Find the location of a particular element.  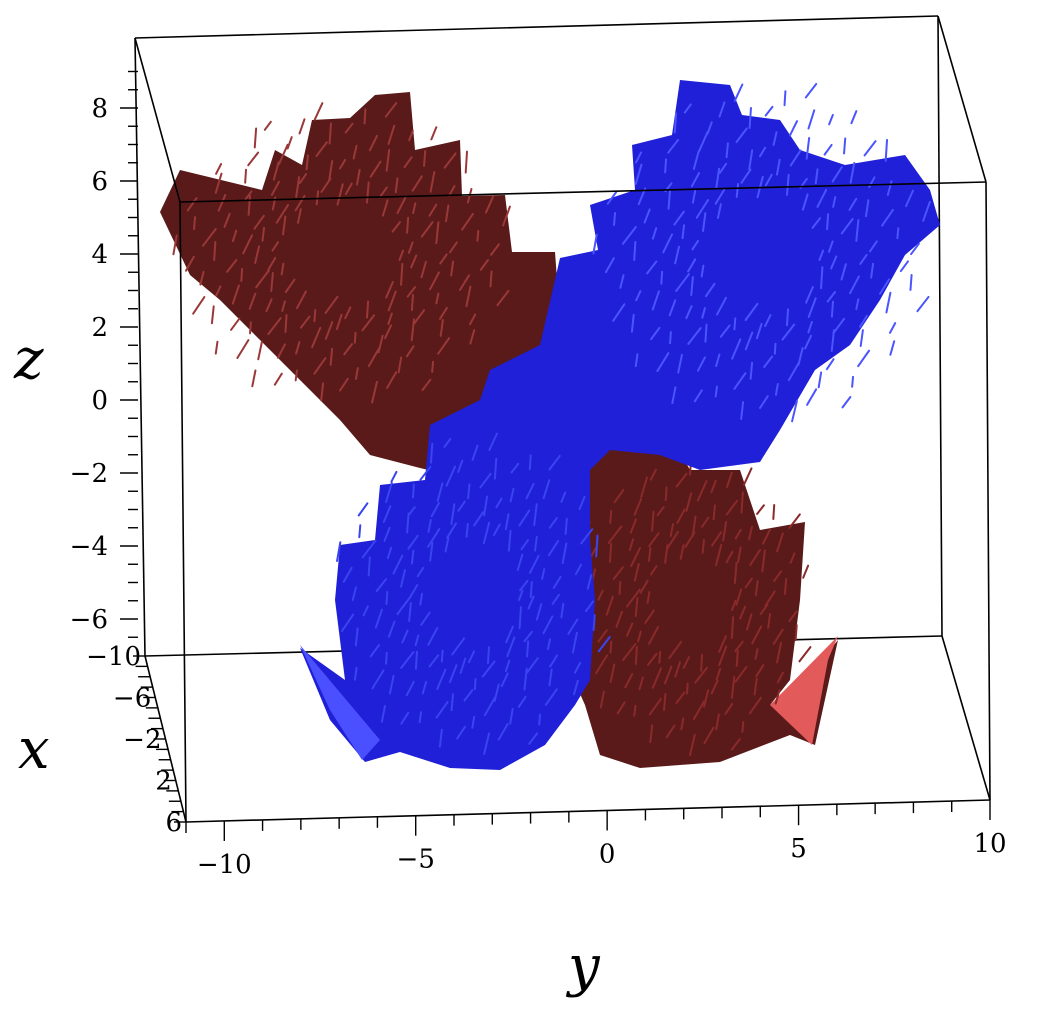

z-tick-label: 8 is located at coordinates (99, 109).